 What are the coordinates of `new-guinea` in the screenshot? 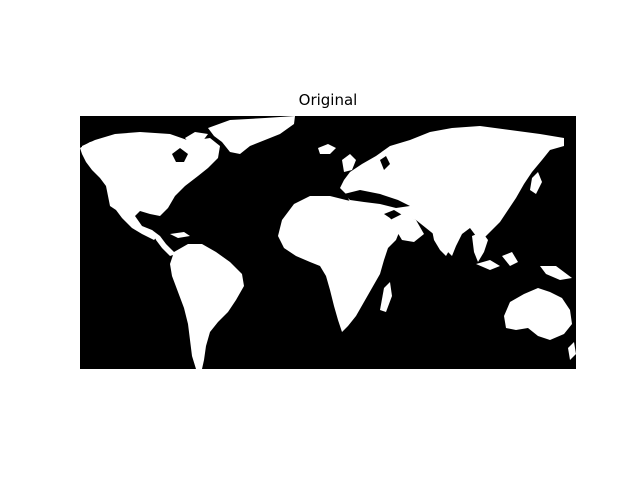 It's located at (556, 273).